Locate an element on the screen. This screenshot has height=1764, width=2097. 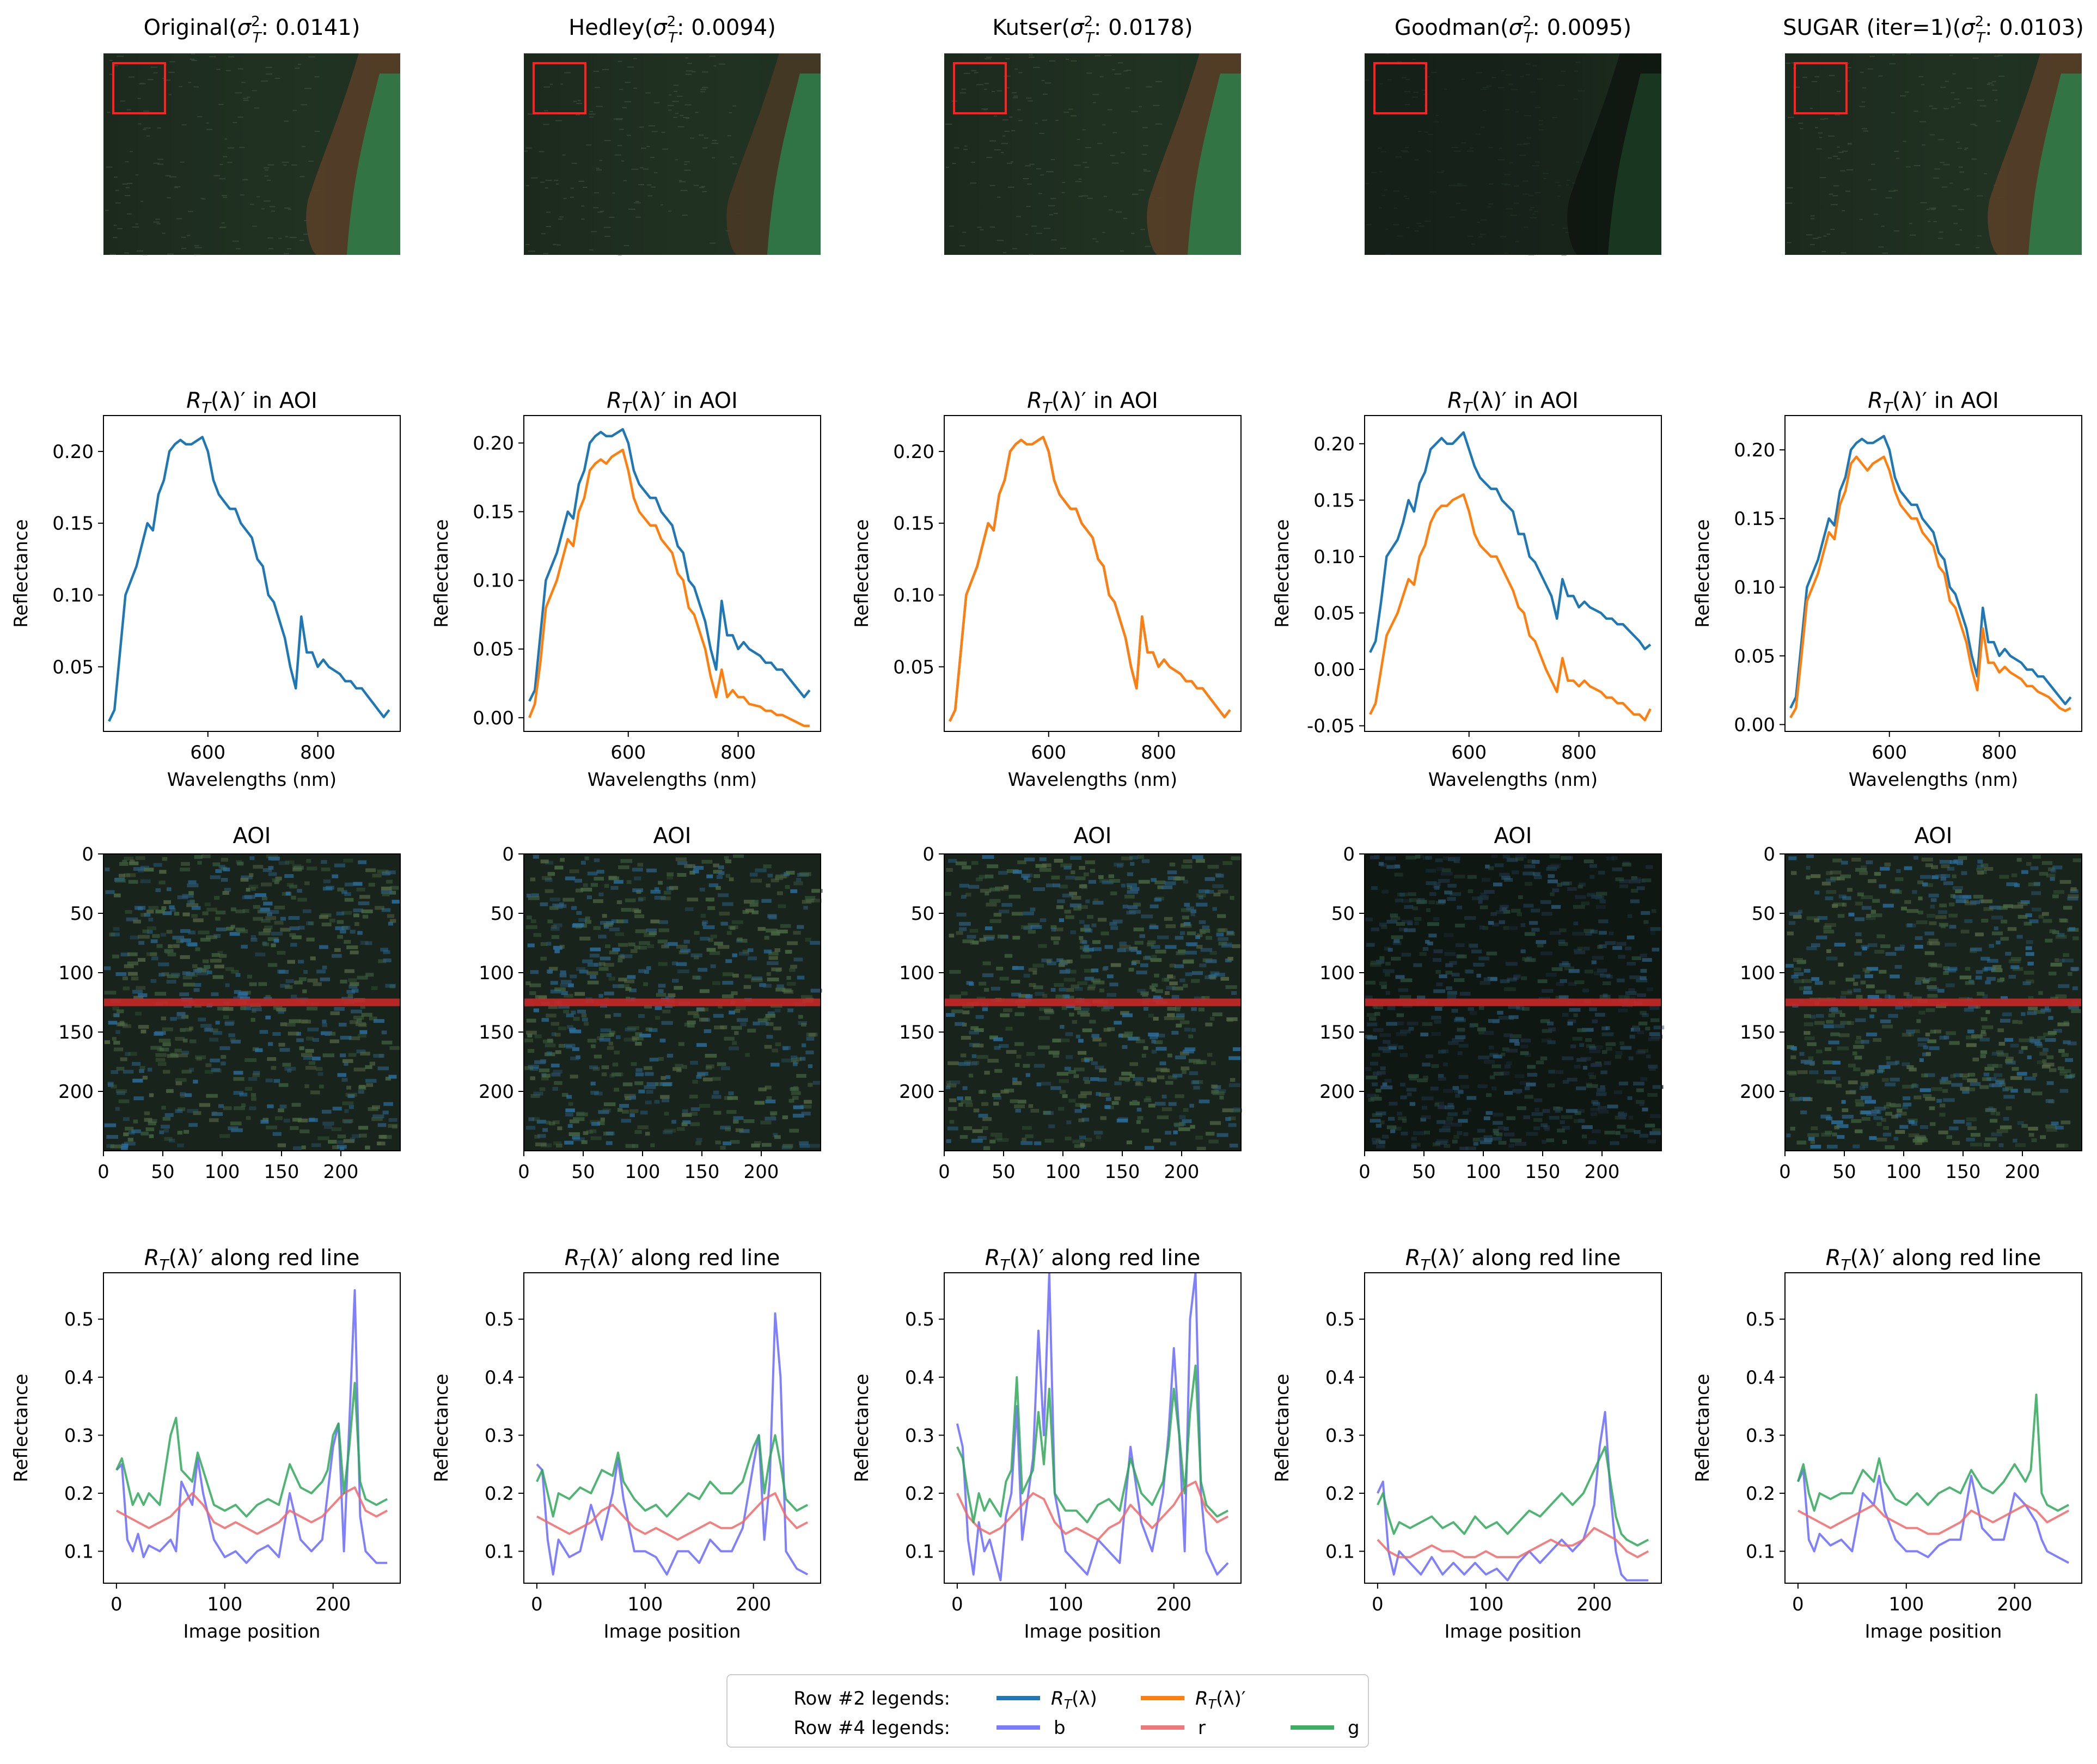
legend-entry-row2-2-sub: T is located at coordinates (1213, 1704).